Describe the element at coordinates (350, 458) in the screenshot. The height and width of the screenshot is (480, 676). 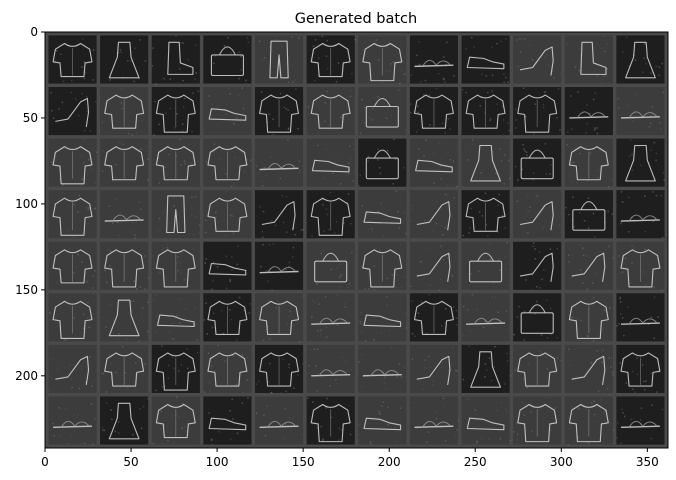
I see `x-axis: 0 50 100 150 200 250 300 350` at that location.